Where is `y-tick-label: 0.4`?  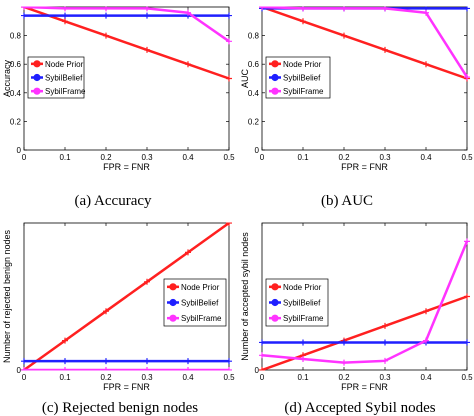 y-tick-label: 0.4 is located at coordinates (16, 93).